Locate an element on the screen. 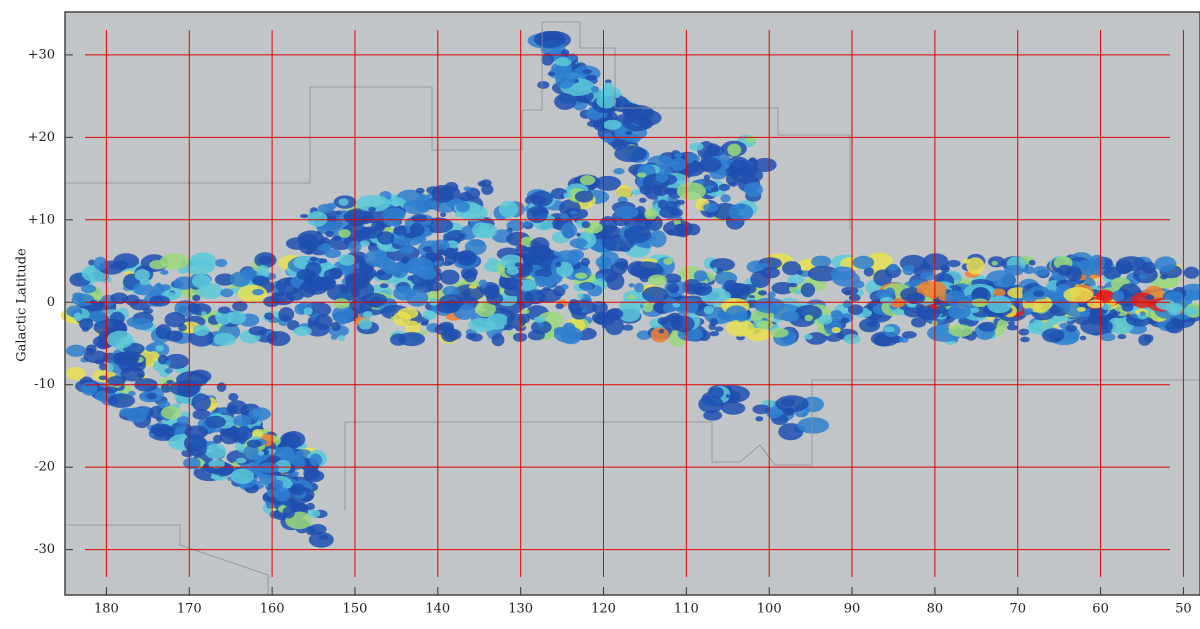 The width and height of the screenshot is (1200, 629). x-tick-label: 50 is located at coordinates (1183, 609).